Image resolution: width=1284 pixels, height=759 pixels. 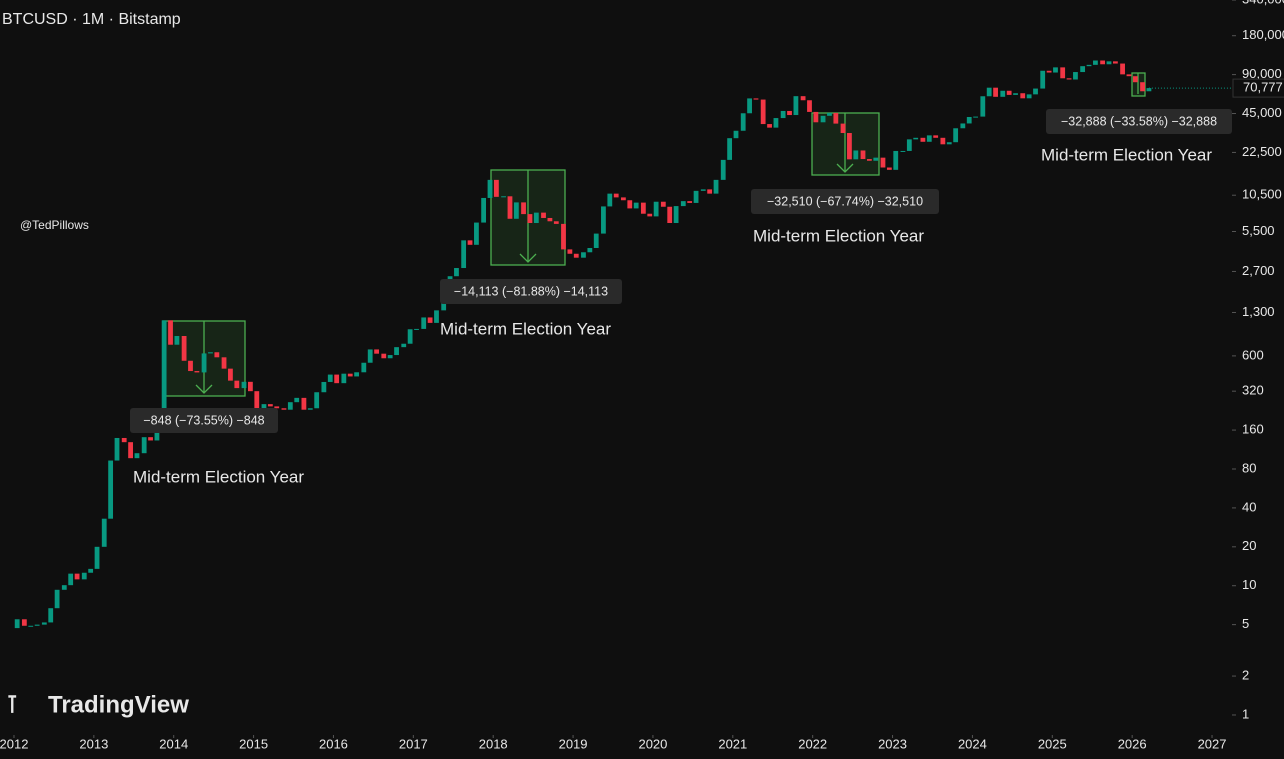 I want to click on y-tick-label: 5, so click(x=1245, y=623).